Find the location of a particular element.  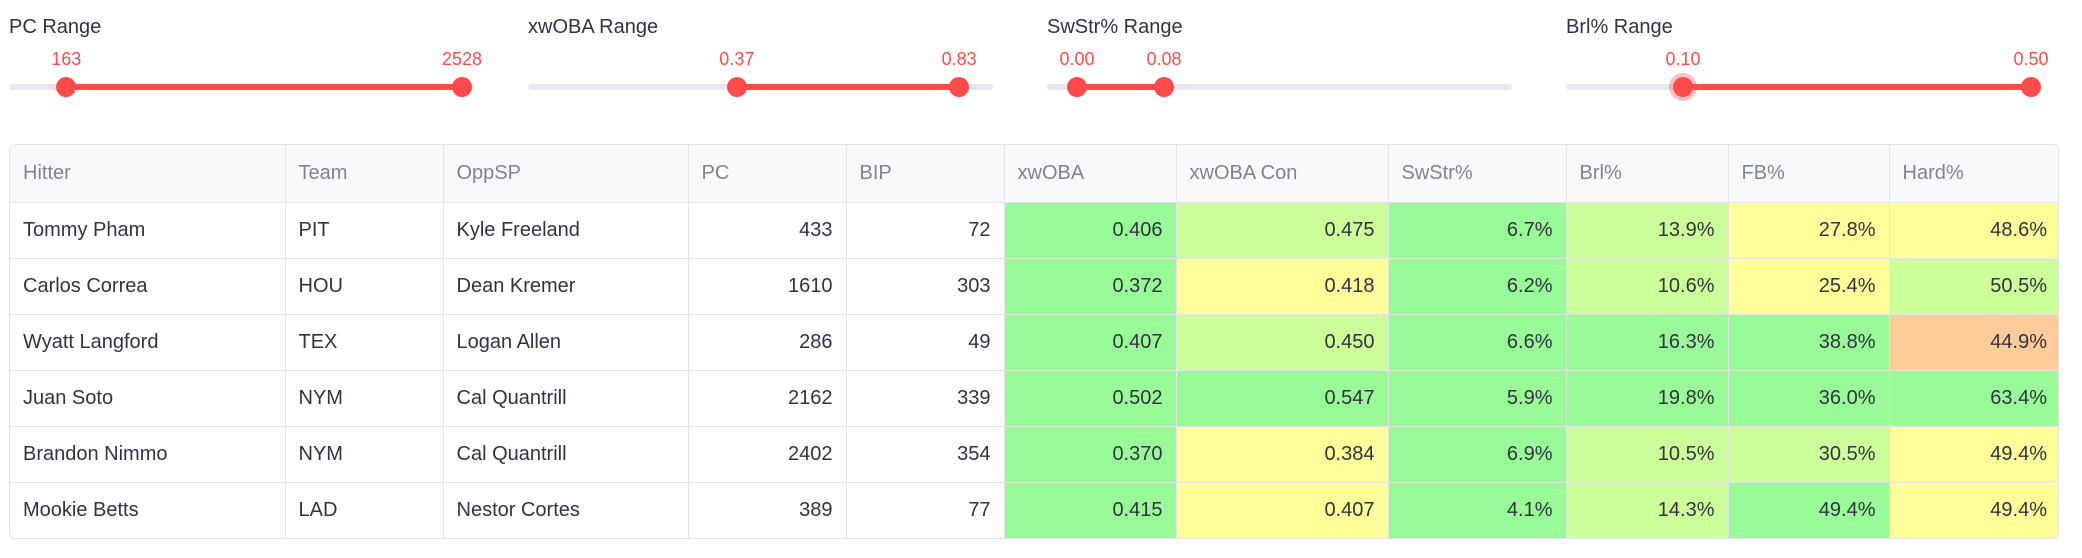

slider-low-value: 0.10 is located at coordinates (1683, 59).